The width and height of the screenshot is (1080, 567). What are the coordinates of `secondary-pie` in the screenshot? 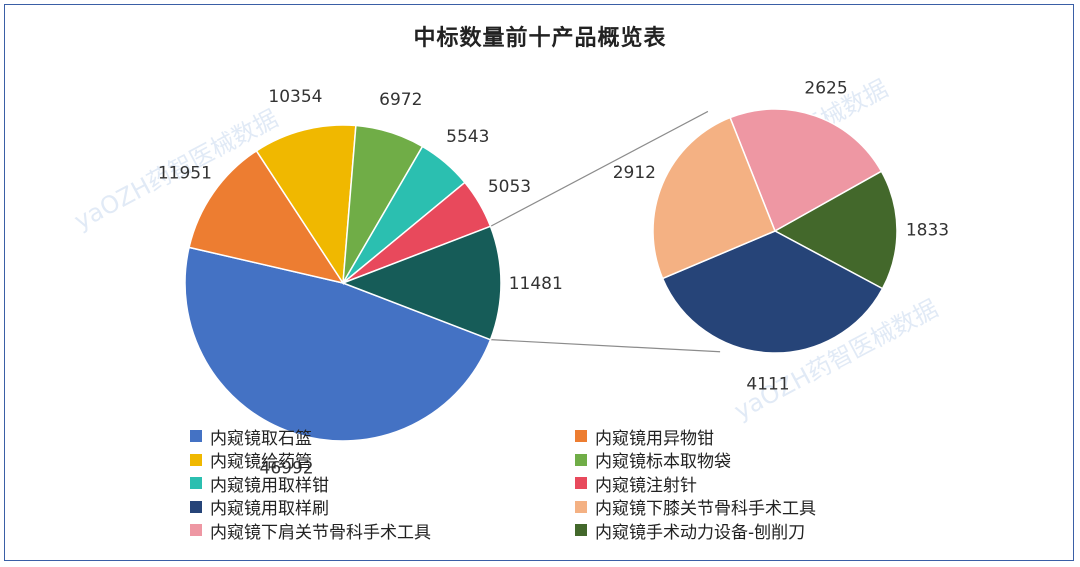 It's located at (775, 231).